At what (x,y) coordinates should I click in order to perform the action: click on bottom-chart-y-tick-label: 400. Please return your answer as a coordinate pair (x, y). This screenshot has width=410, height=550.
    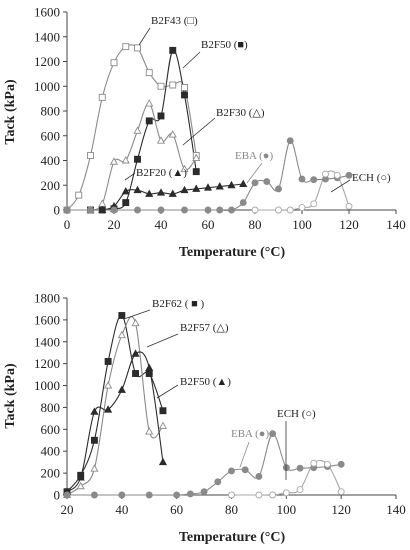
    Looking at the image, I should click on (51, 451).